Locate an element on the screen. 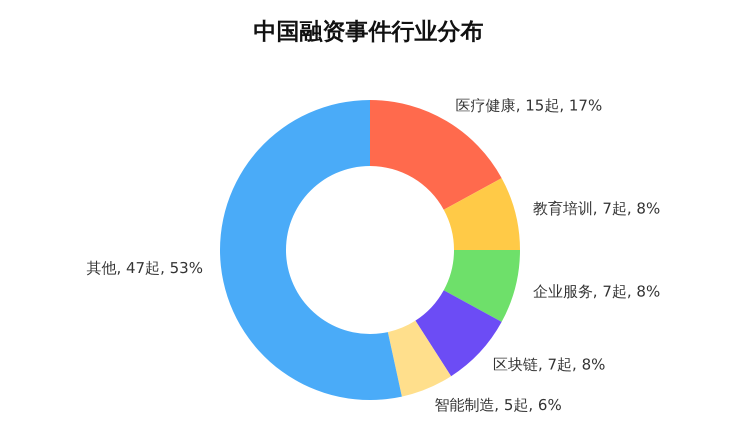 The width and height of the screenshot is (737, 442). slice-label: 区块链, 7起, 8% is located at coordinates (549, 364).